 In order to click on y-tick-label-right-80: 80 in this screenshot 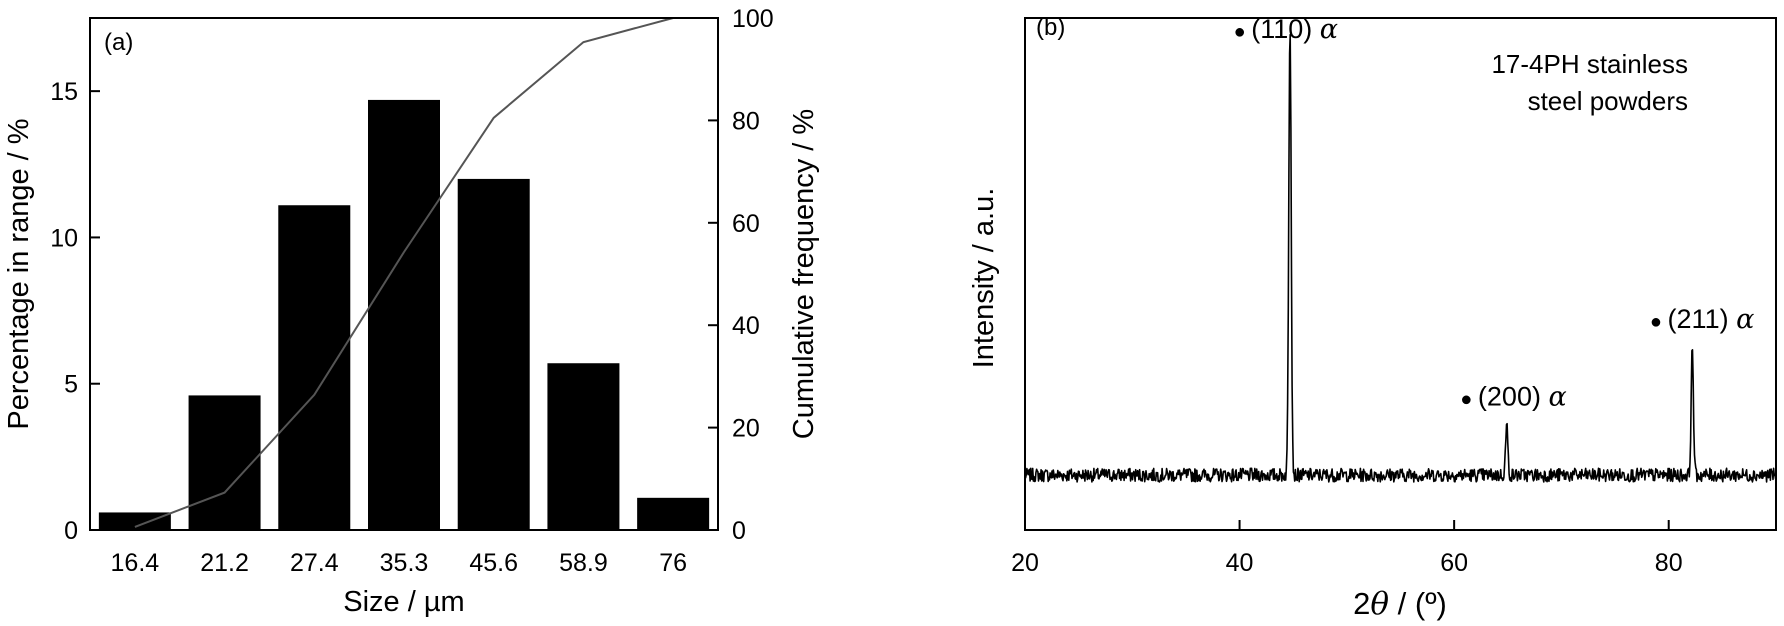, I will do `click(746, 121)`.